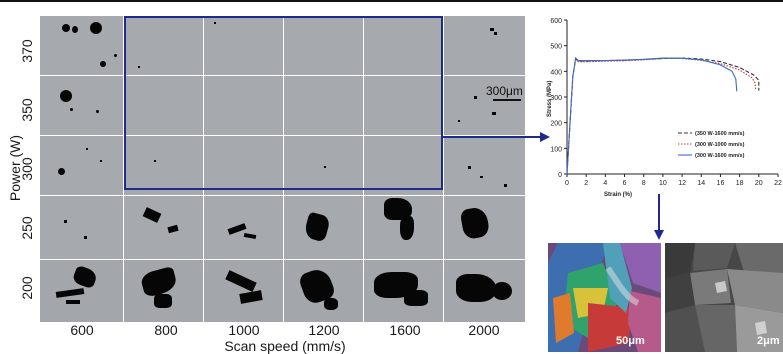 Image resolution: width=783 pixels, height=354 pixels. I want to click on x-tick-label: 4, so click(605, 183).